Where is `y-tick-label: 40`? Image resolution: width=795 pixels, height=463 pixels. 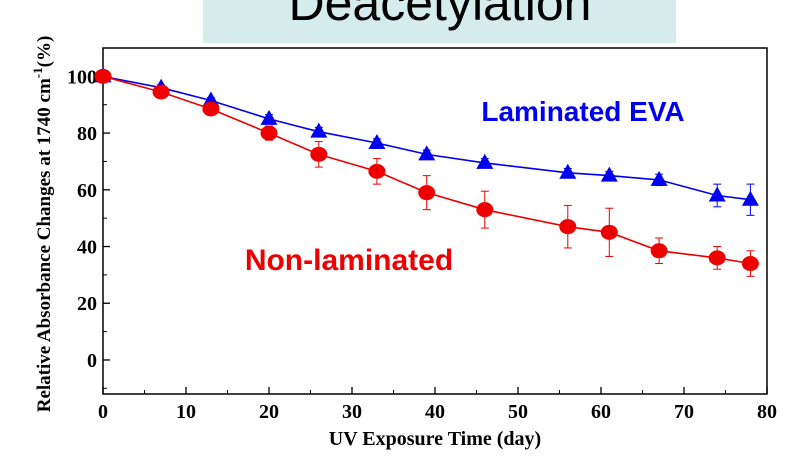 y-tick-label: 40 is located at coordinates (87, 248).